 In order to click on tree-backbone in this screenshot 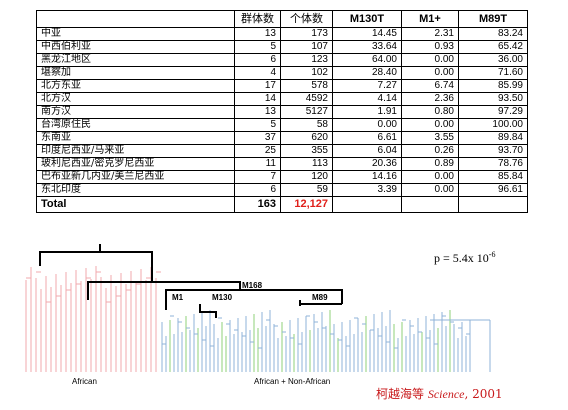, I will do `click(191, 281)`.